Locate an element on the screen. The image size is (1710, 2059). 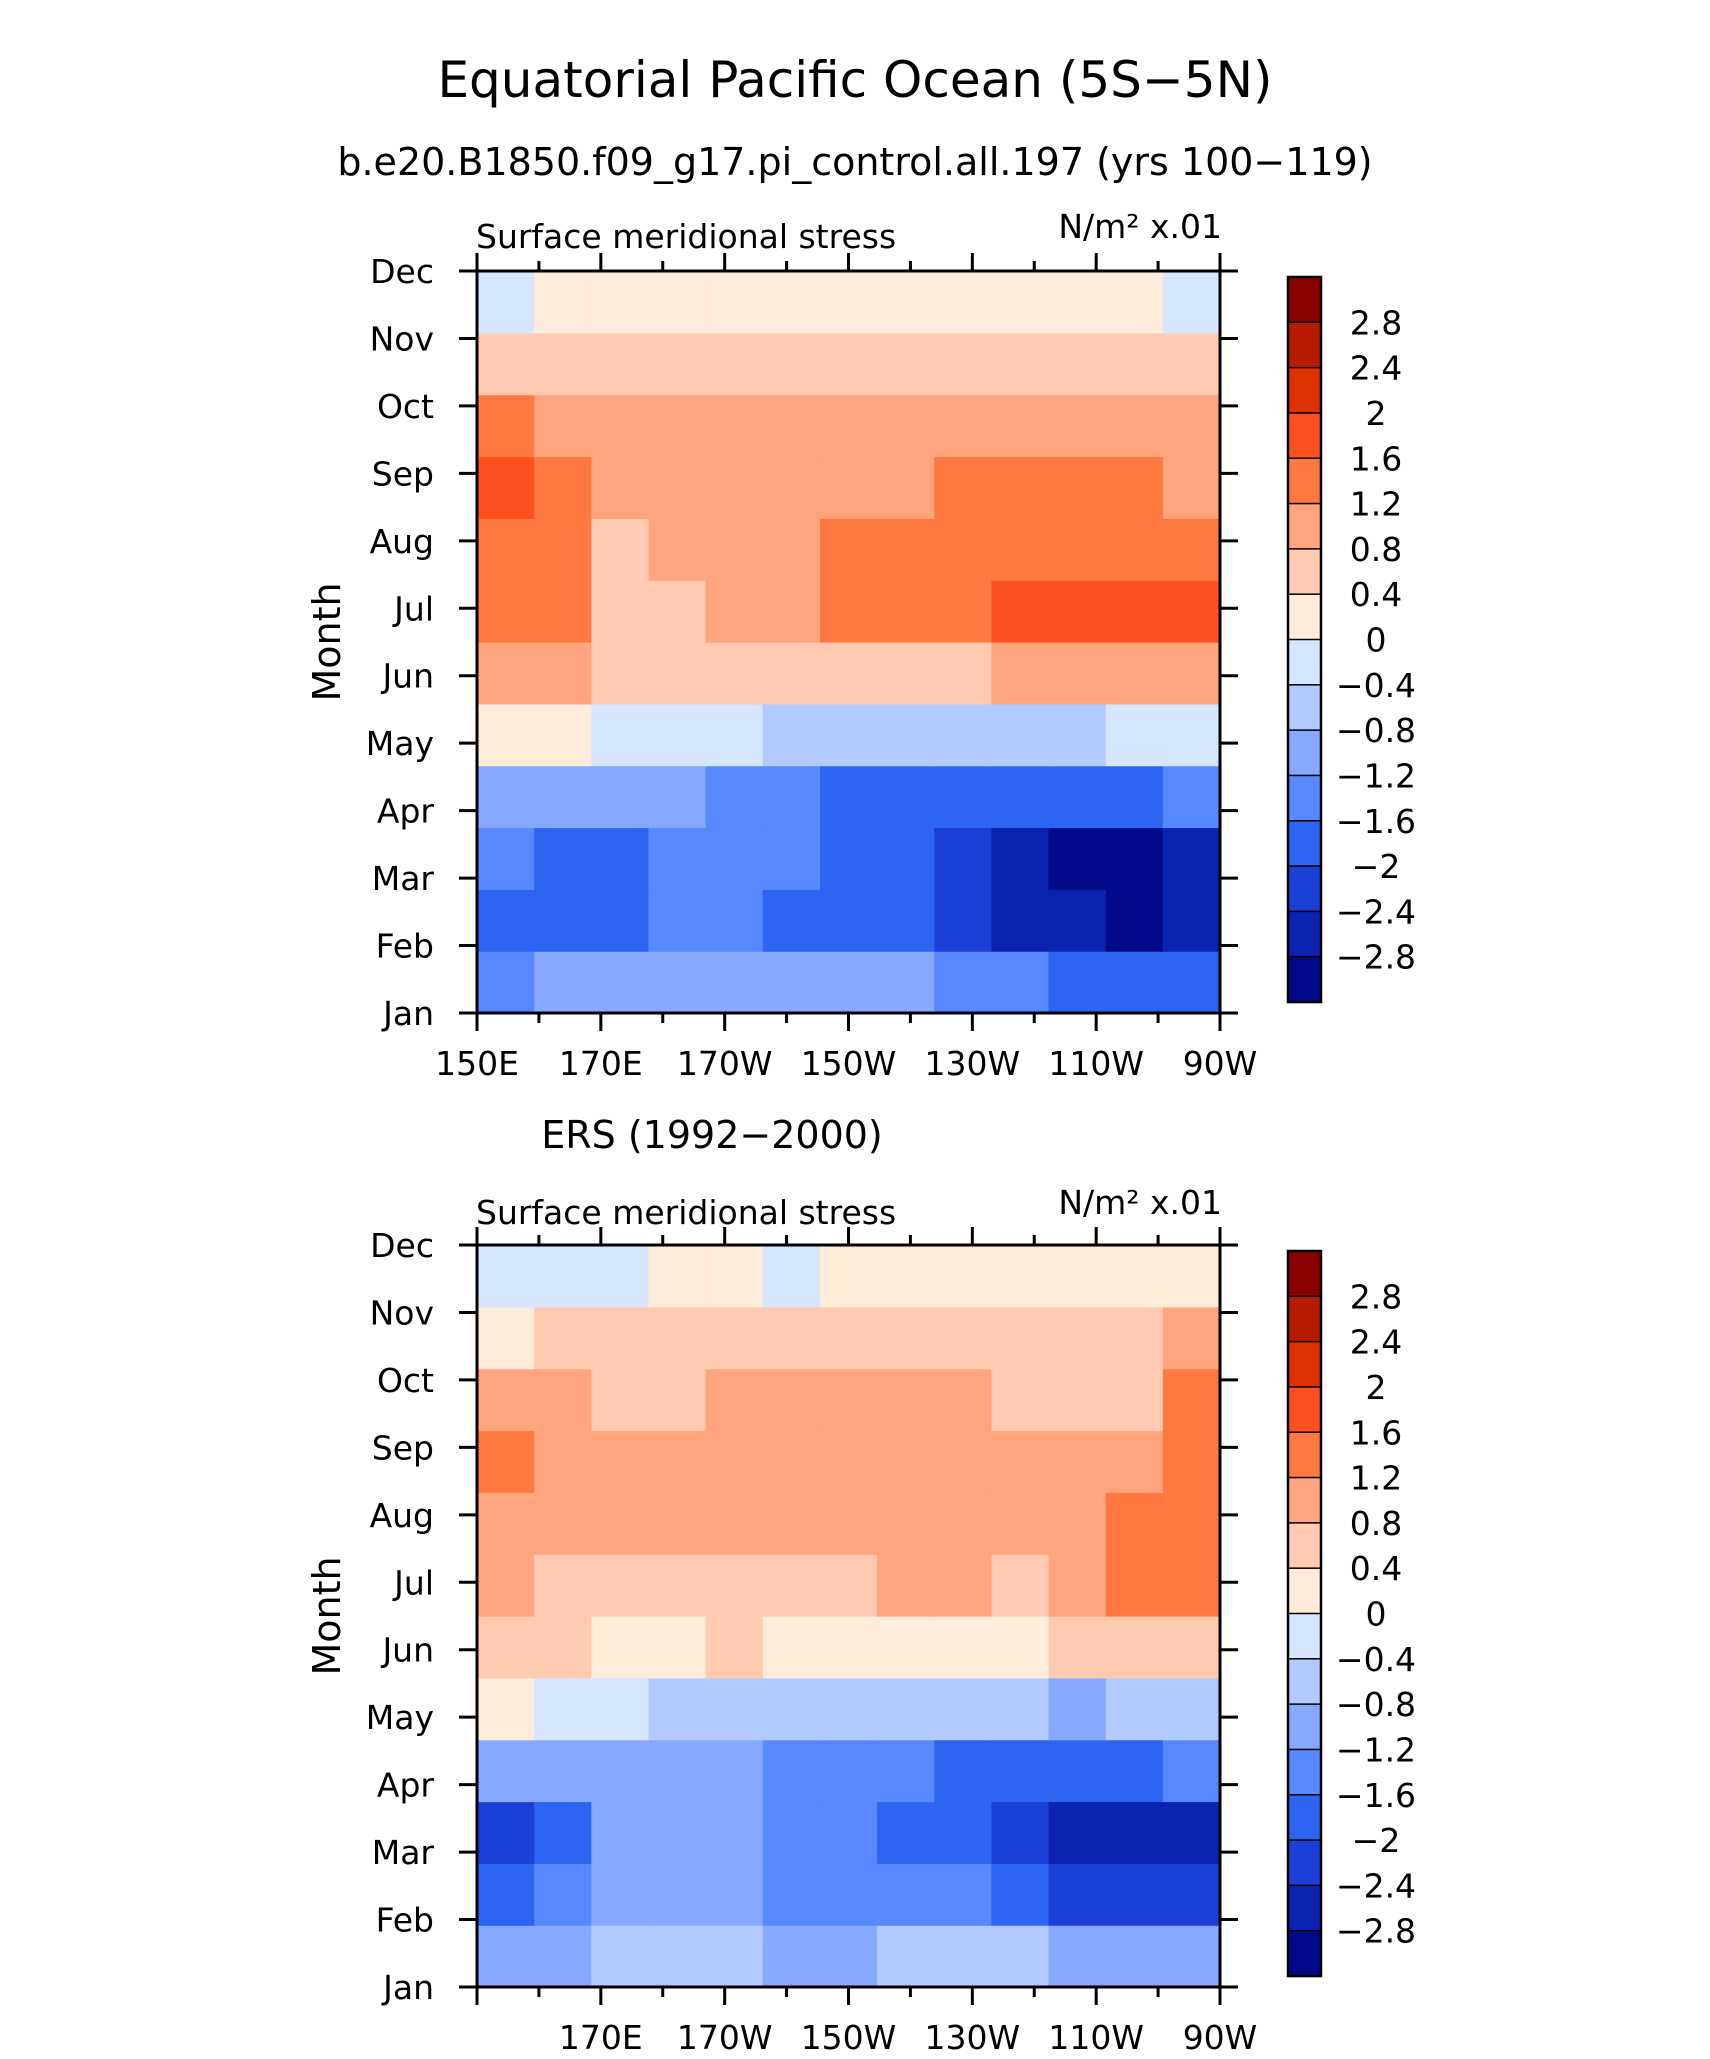
colorbar-label: 1.2 is located at coordinates (1376, 504).